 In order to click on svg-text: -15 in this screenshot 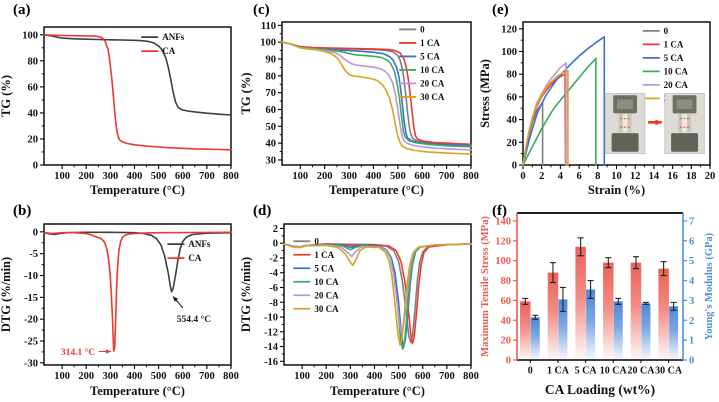, I will do `click(31, 298)`.